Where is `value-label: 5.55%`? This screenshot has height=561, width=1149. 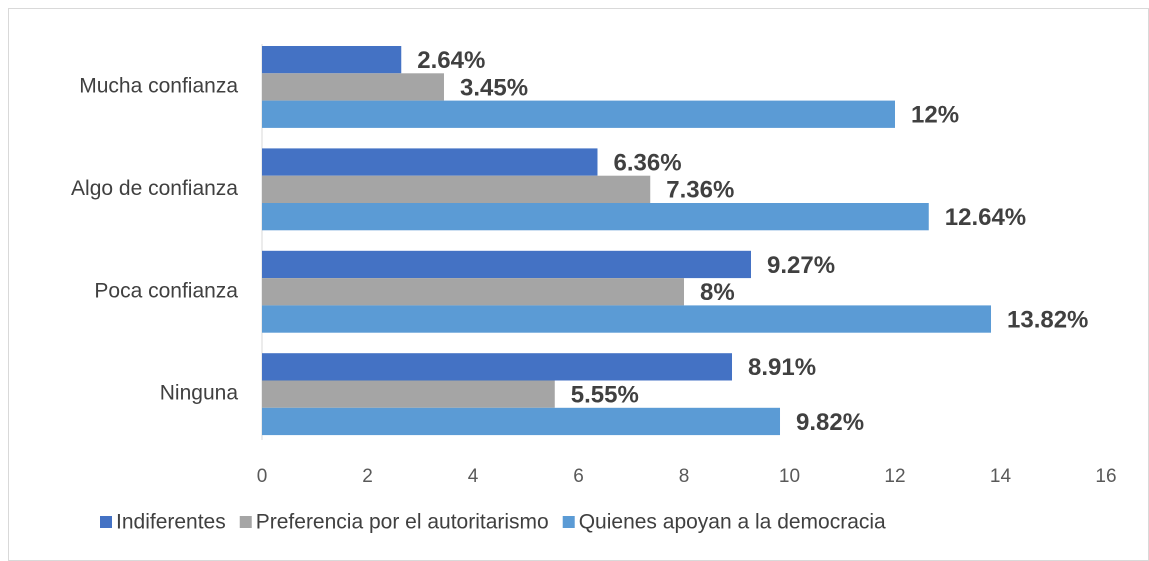 value-label: 5.55% is located at coordinates (605, 394).